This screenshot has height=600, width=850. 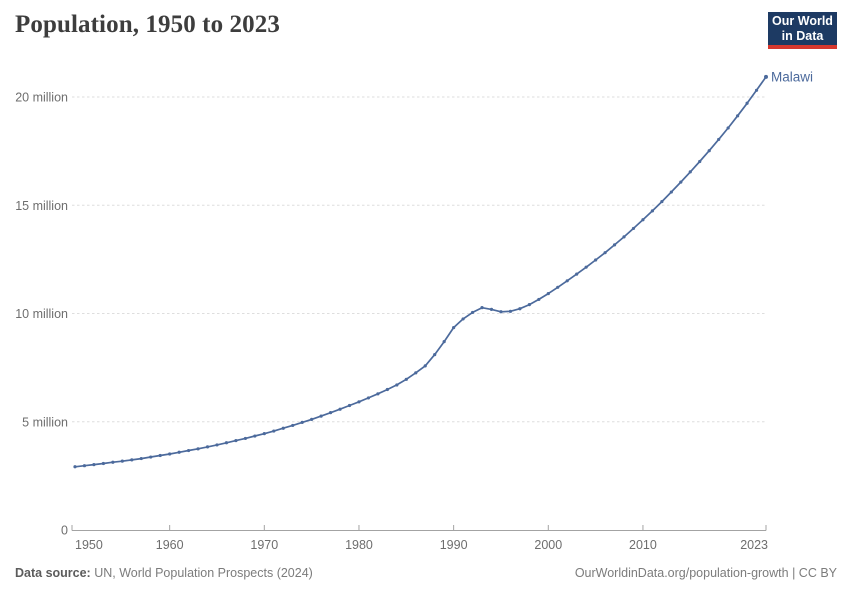 I want to click on data-point-1984, so click(x=397, y=385).